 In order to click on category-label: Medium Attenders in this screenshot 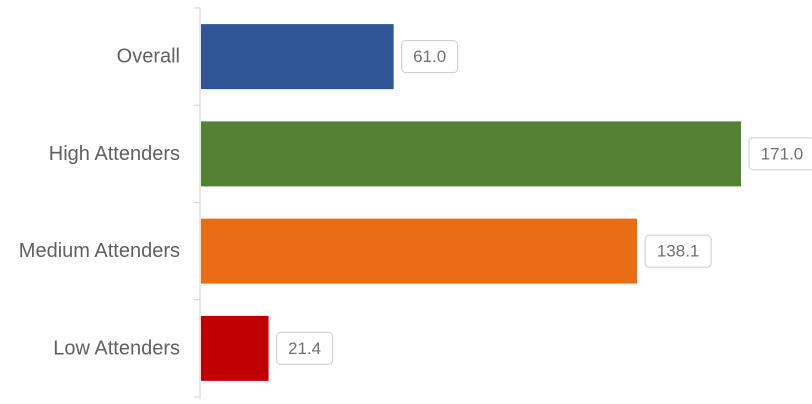, I will do `click(99, 251)`.